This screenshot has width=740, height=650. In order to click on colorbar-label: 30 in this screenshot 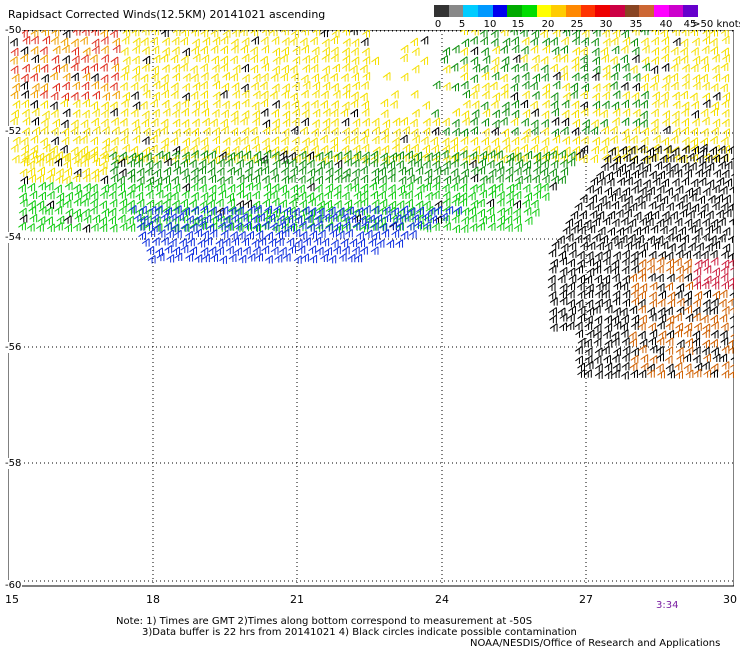, I will do `click(606, 24)`.